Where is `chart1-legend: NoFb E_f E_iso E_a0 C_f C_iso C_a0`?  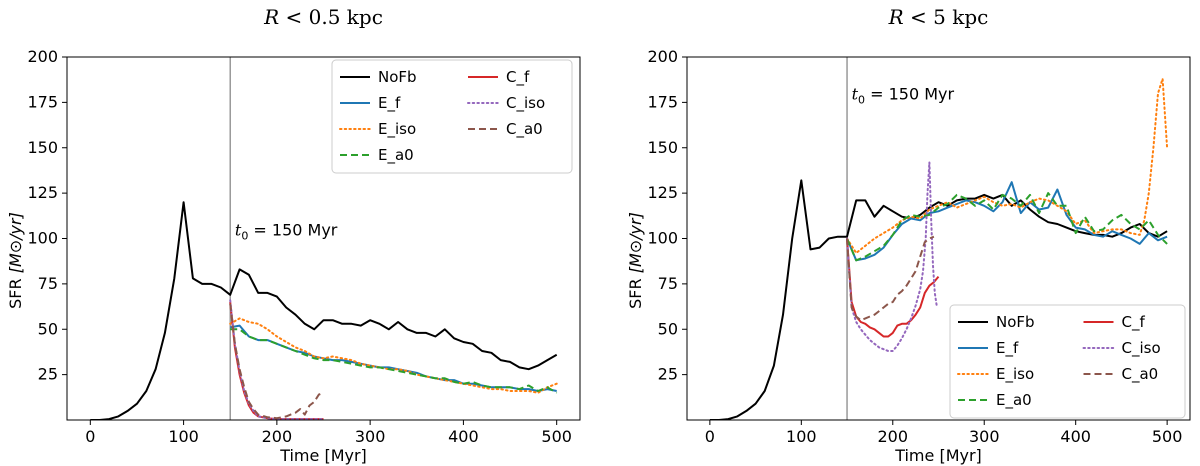
chart1-legend: NoFb E_f E_iso E_a0 C_f C_iso C_a0 is located at coordinates (452, 116).